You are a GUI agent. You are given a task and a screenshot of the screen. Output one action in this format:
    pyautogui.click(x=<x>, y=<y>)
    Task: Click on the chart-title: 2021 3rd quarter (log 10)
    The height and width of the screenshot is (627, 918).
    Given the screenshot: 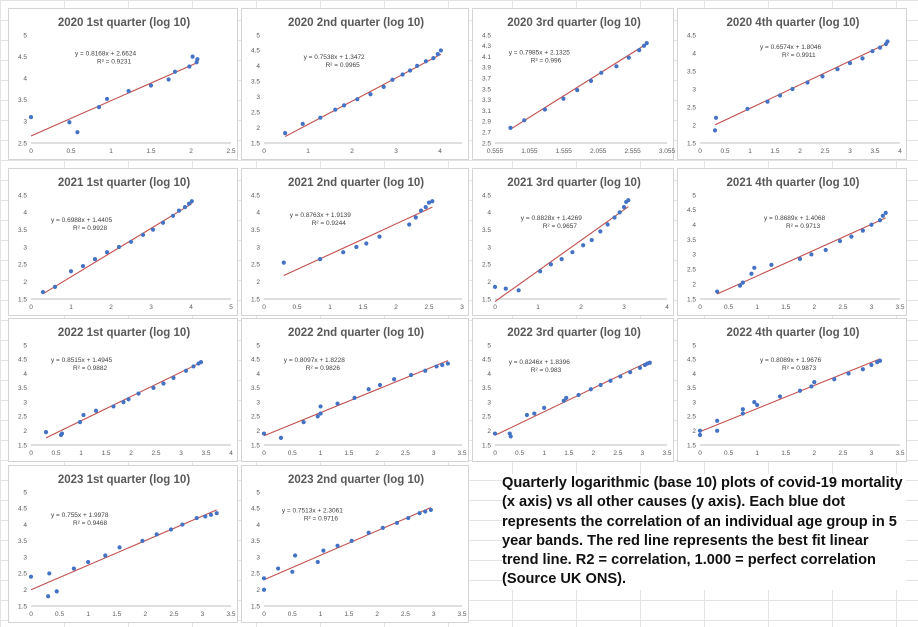 What is the action you would take?
    pyautogui.click(x=574, y=183)
    